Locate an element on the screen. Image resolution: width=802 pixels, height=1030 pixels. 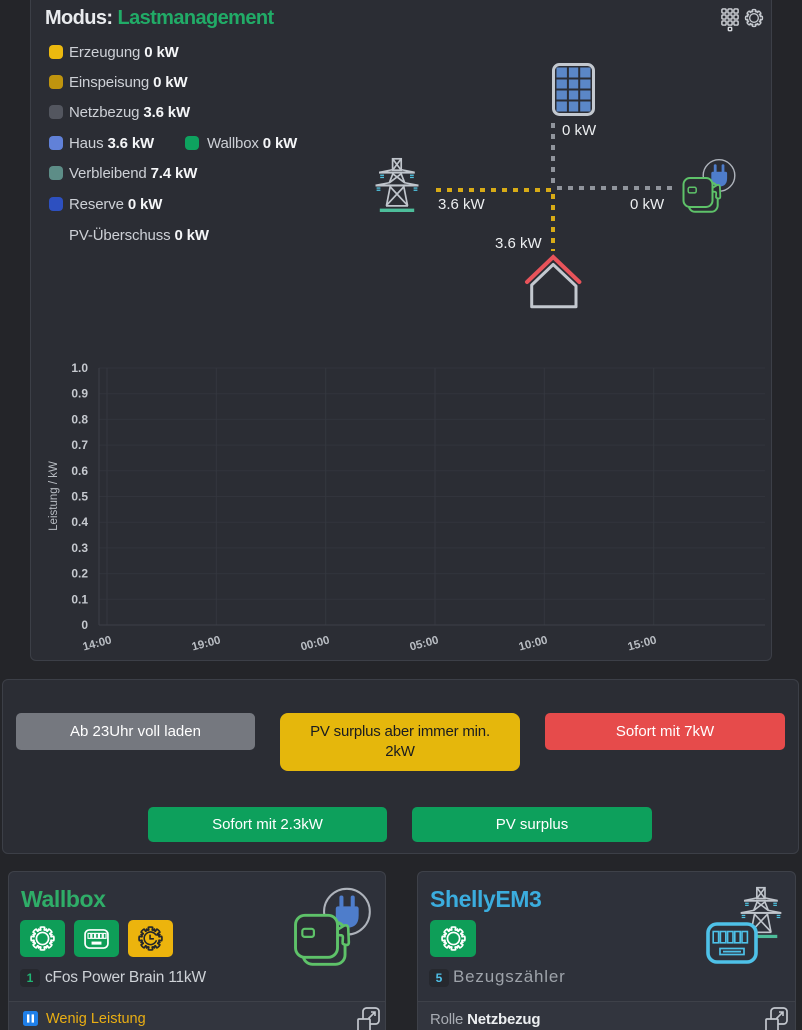
svg-text: 0.6 is located at coordinates (79, 471).